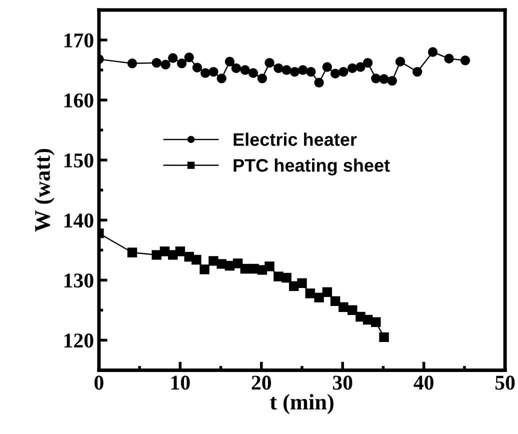 The height and width of the screenshot is (434, 518). Describe the element at coordinates (295, 139) in the screenshot. I see `legend-label: Electric heater` at that location.